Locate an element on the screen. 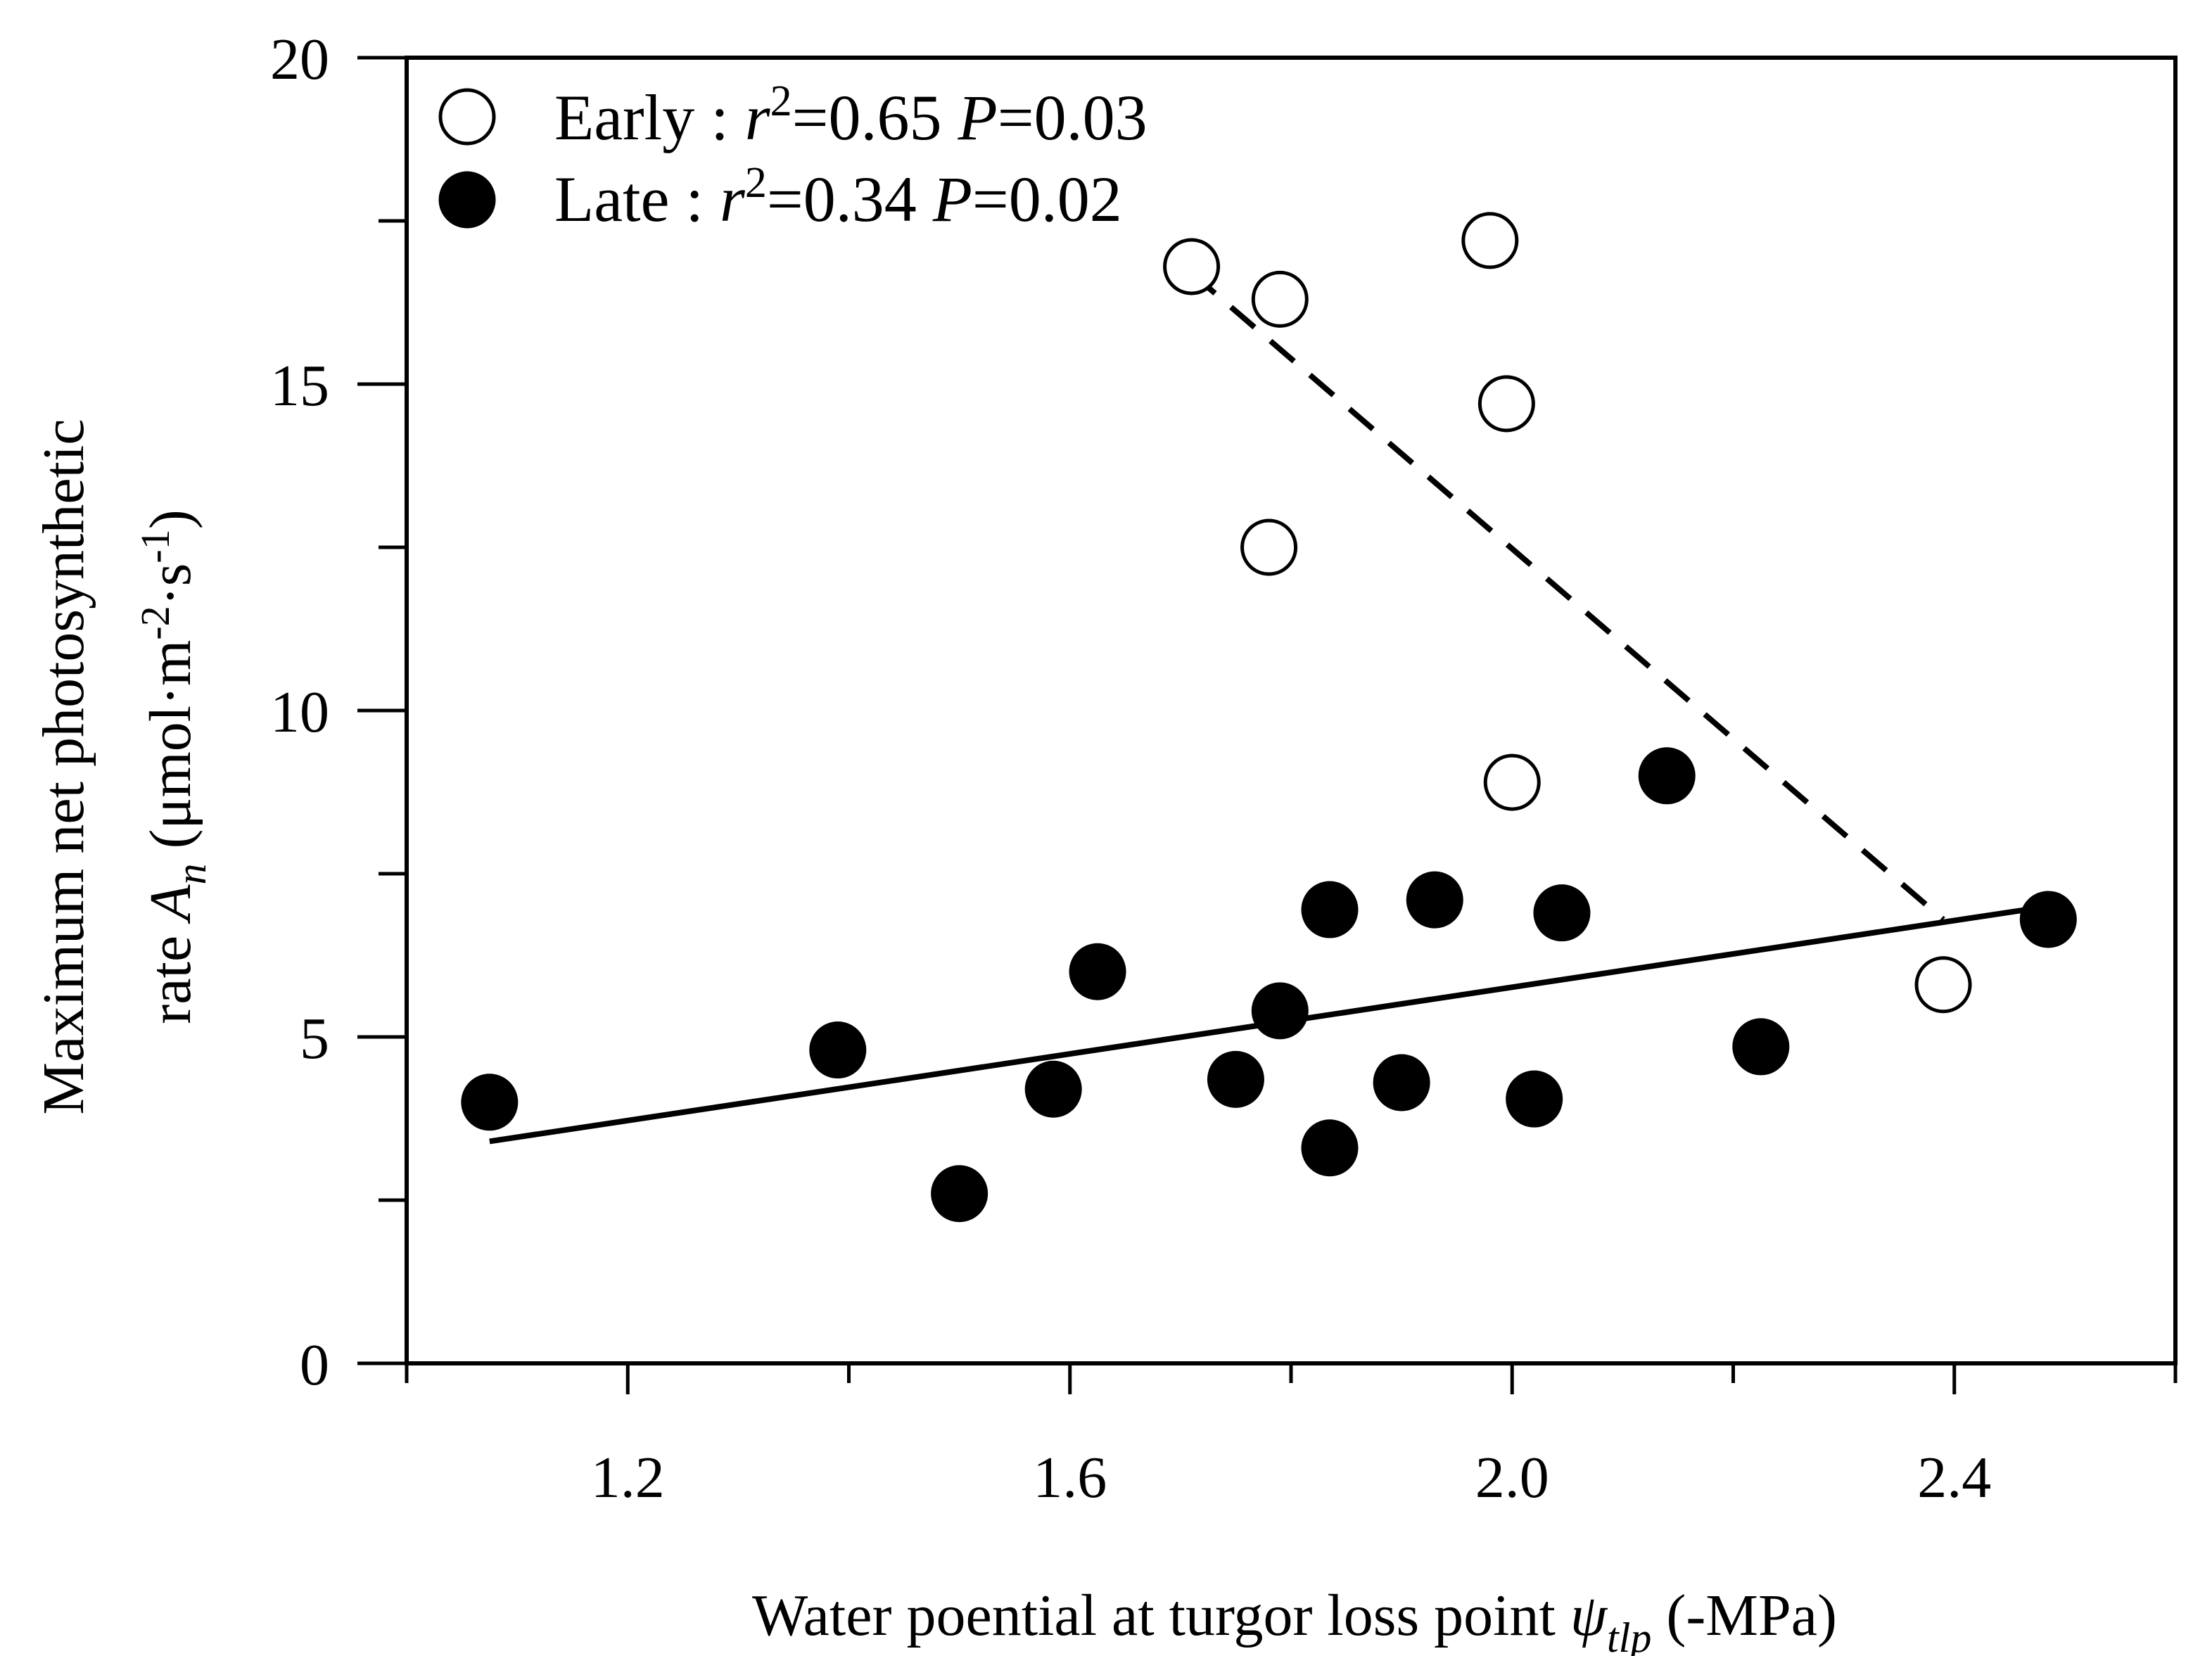 Image resolution: width=2212 pixels, height=1656 pixels. legend-series-name: Early is located at coordinates (624, 117).